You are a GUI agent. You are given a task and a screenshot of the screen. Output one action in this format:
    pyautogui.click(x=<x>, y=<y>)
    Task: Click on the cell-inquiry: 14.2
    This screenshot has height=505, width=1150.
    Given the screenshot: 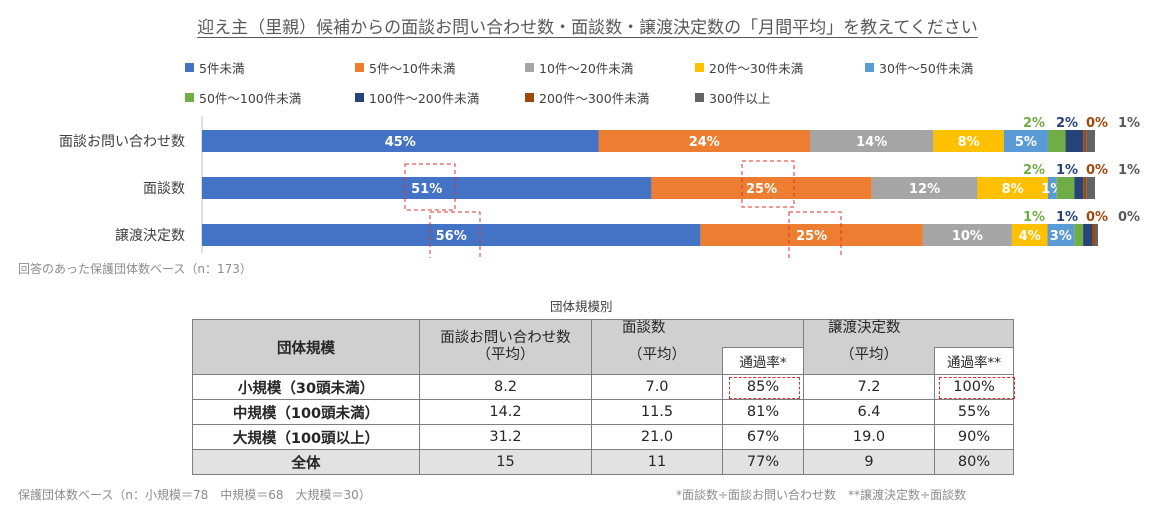 What is the action you would take?
    pyautogui.click(x=505, y=412)
    